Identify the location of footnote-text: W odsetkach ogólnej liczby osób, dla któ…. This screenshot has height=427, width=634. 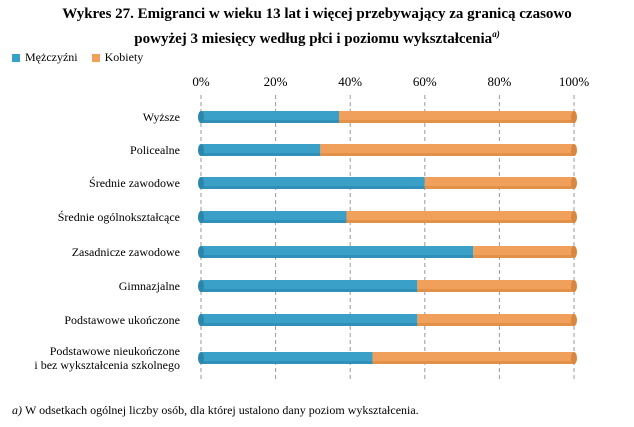
(222, 410).